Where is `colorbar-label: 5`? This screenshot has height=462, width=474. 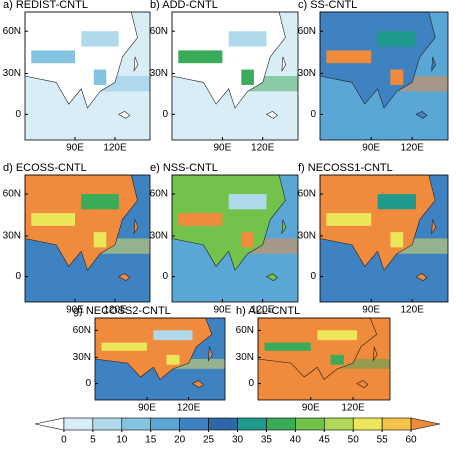
colorbar-label: 5 is located at coordinates (93, 440).